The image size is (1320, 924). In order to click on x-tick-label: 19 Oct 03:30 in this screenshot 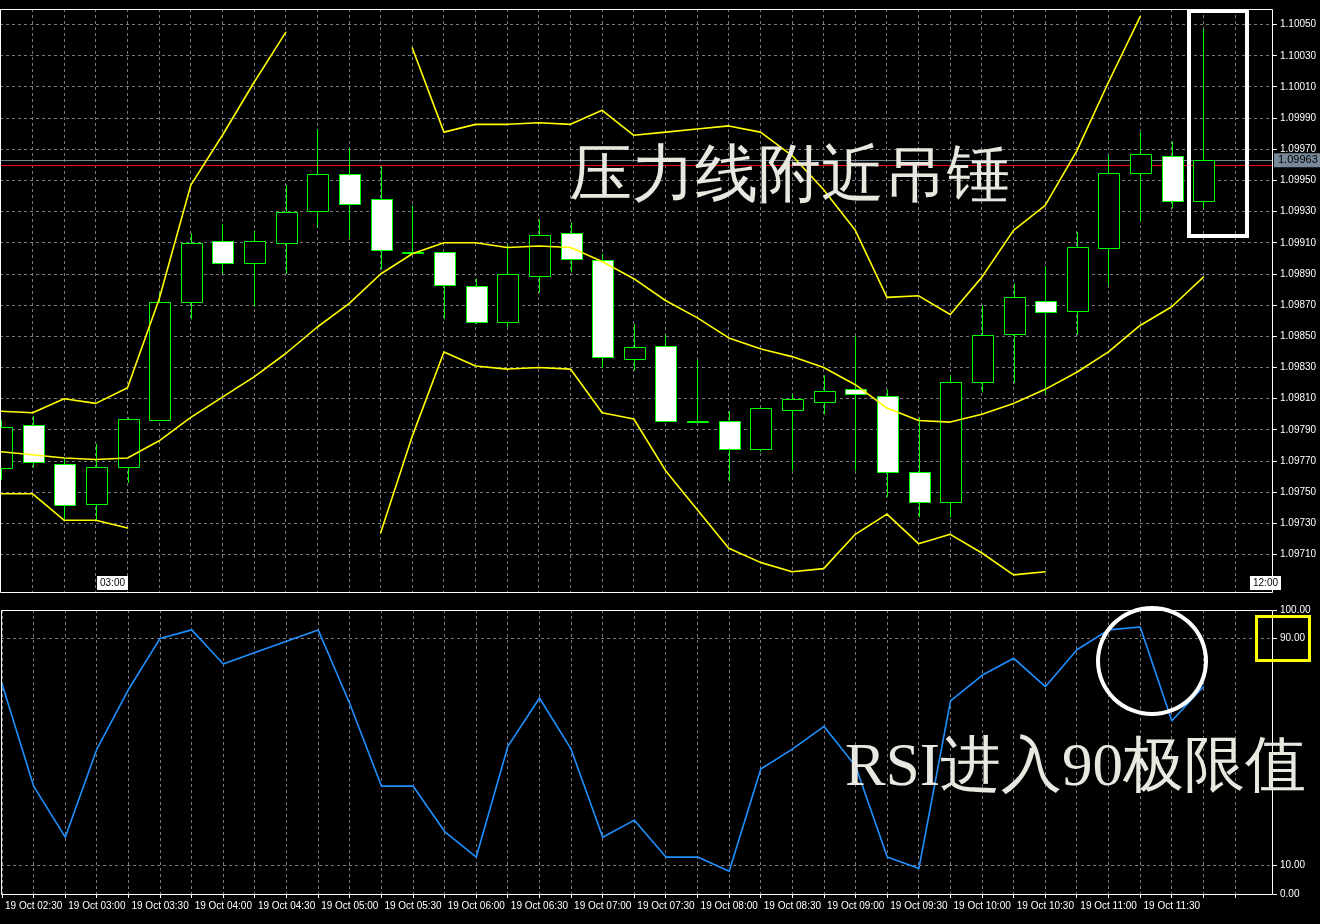, I will do `click(160, 905)`.